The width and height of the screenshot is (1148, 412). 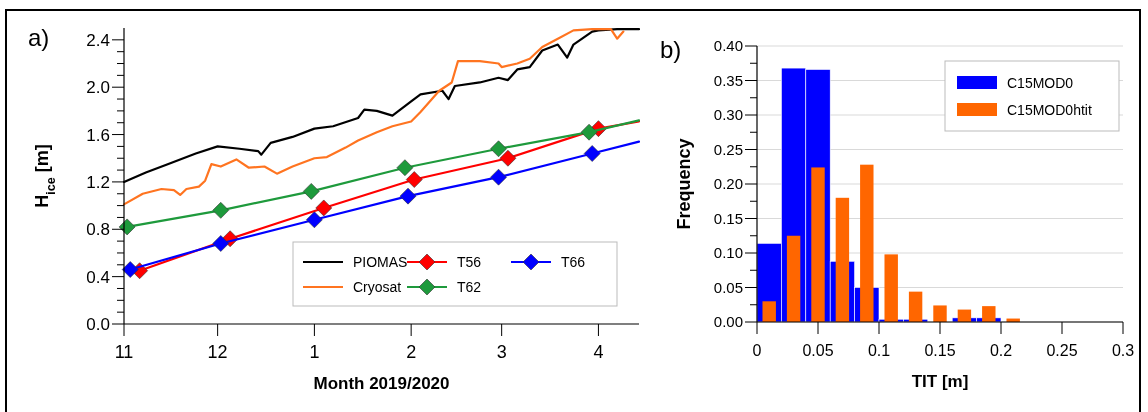 I want to click on legend-label: C15MOD0, so click(x=1040, y=82).